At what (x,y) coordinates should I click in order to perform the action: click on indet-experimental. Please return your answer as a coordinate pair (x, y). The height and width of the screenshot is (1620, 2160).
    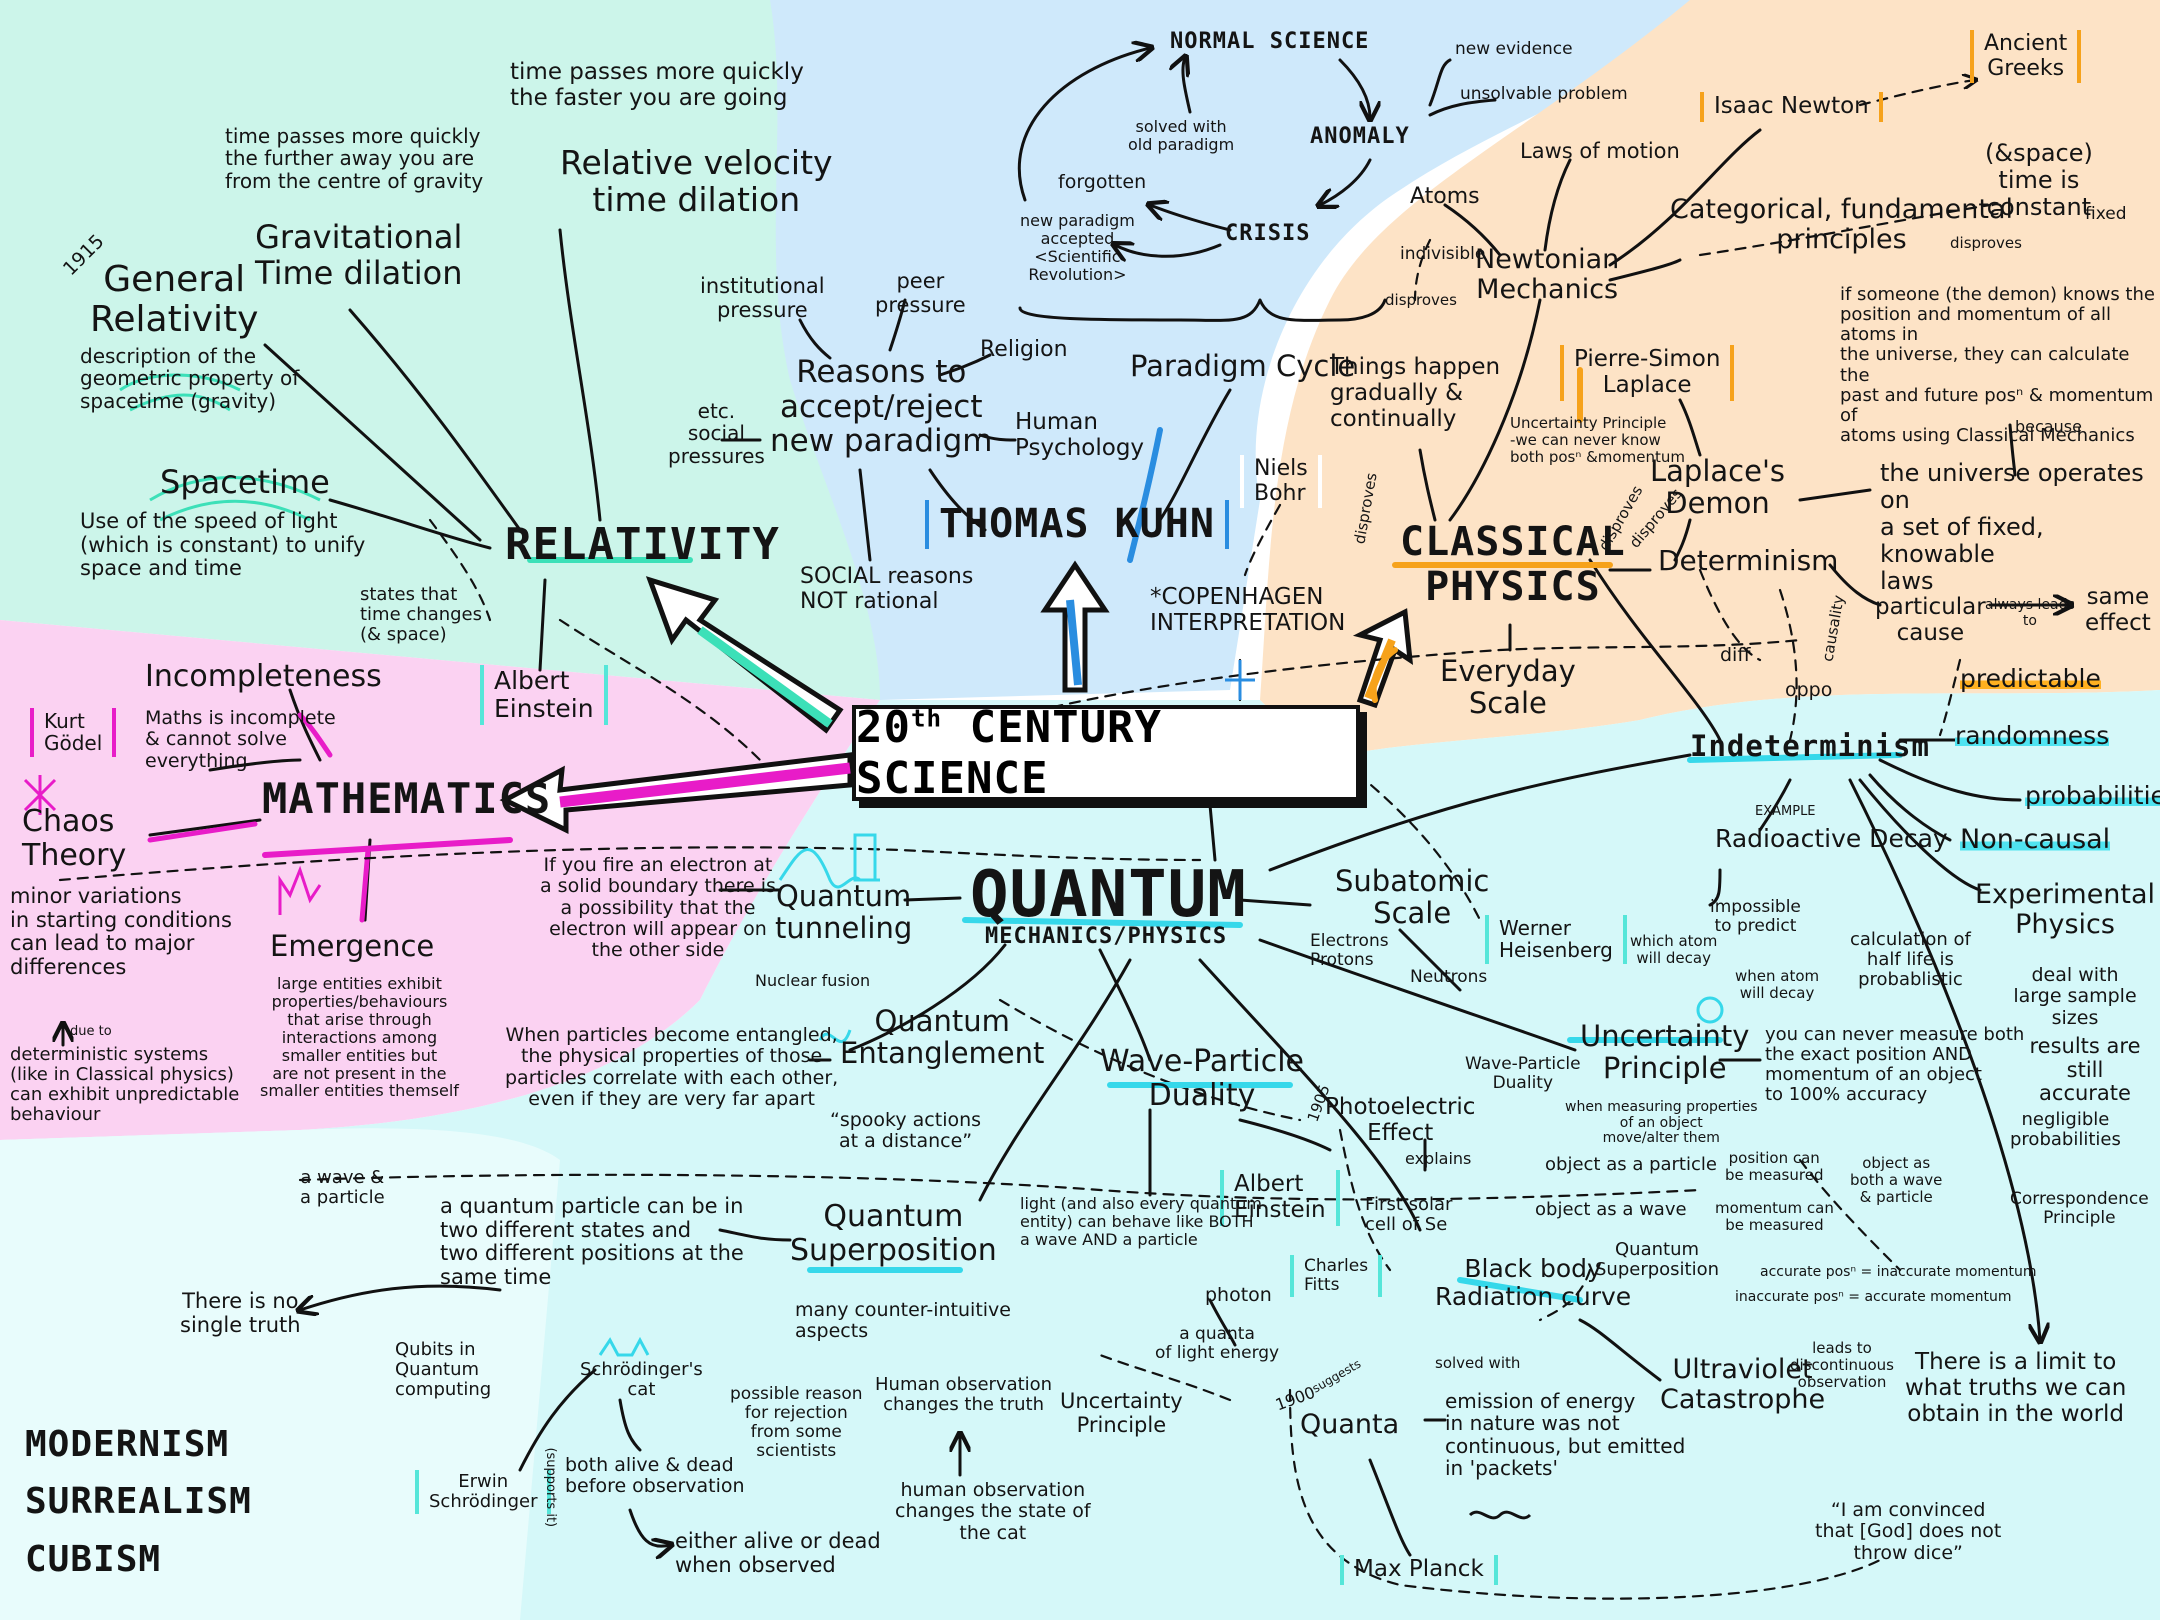
    Looking at the image, I should click on (1920, 835).